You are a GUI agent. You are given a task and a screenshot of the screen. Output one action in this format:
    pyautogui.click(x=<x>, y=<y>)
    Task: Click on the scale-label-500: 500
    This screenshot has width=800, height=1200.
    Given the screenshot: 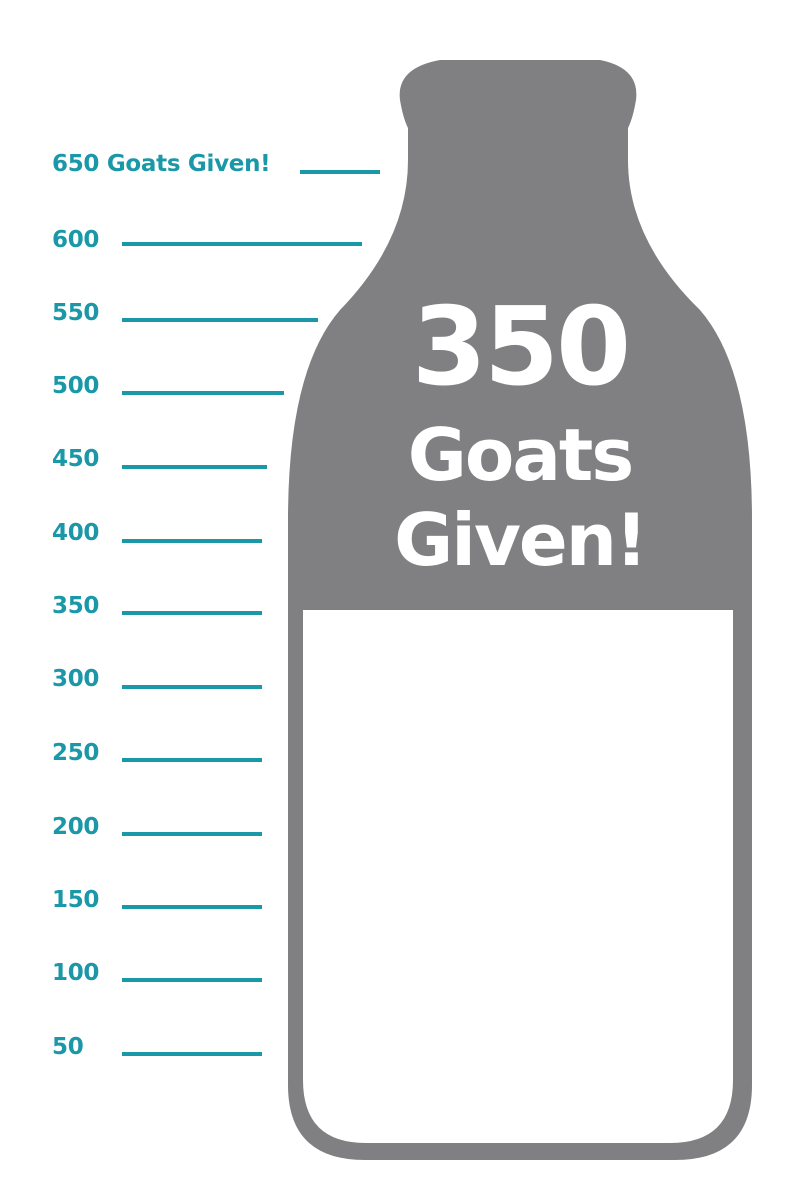 What is the action you would take?
    pyautogui.click(x=76, y=386)
    